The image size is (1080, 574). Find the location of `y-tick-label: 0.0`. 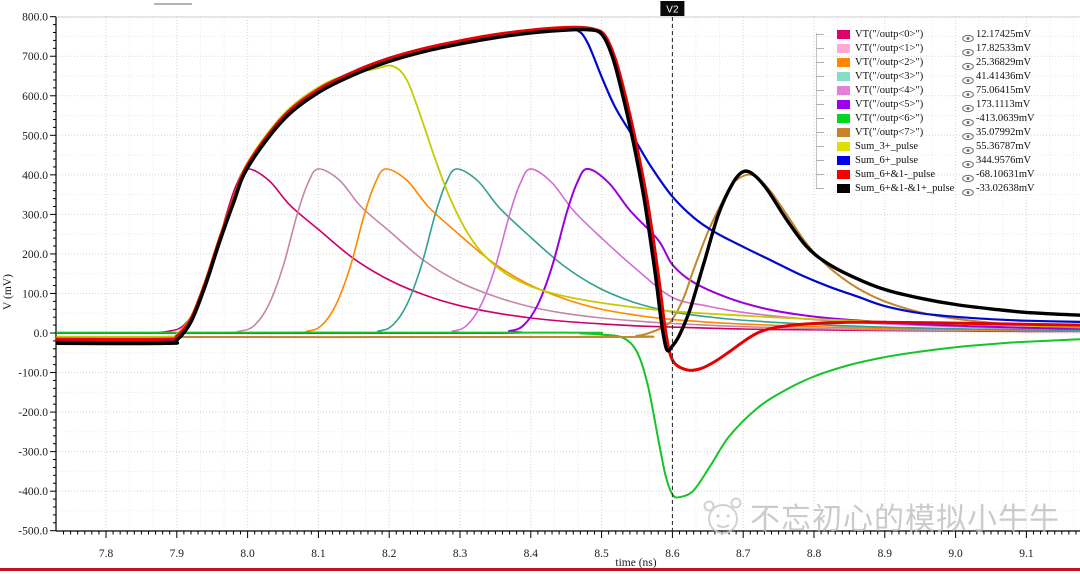

y-tick-label: 0.0 is located at coordinates (41, 334).